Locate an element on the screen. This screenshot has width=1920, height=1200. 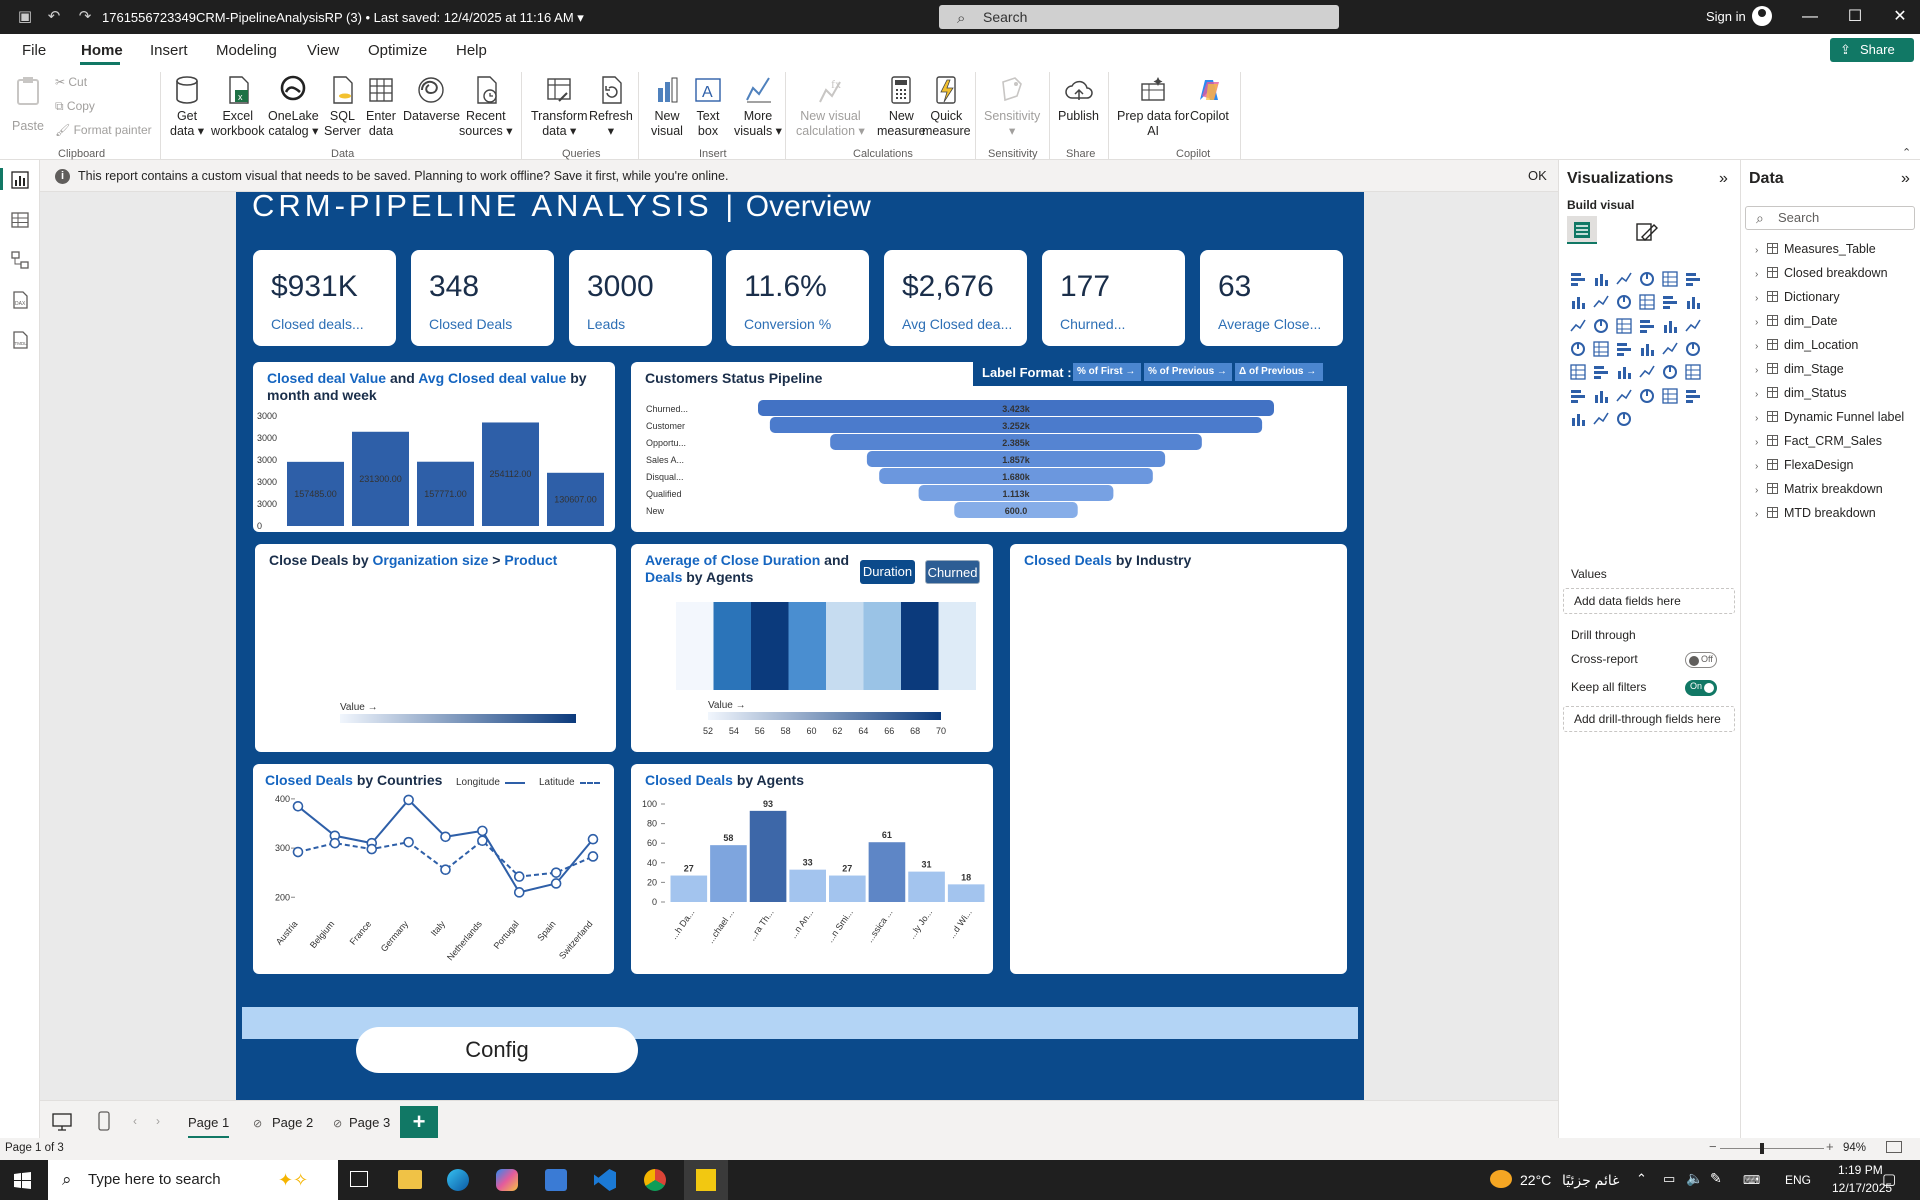
format-delta-previous-button: Δ of Previous → is located at coordinates (1279, 372).